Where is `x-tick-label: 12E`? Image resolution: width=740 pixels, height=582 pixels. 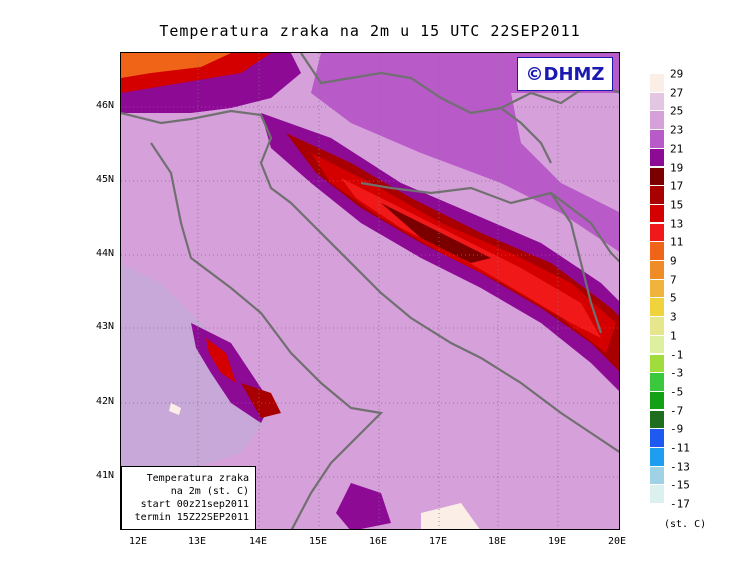
x-tick-label: 12E is located at coordinates (138, 541).